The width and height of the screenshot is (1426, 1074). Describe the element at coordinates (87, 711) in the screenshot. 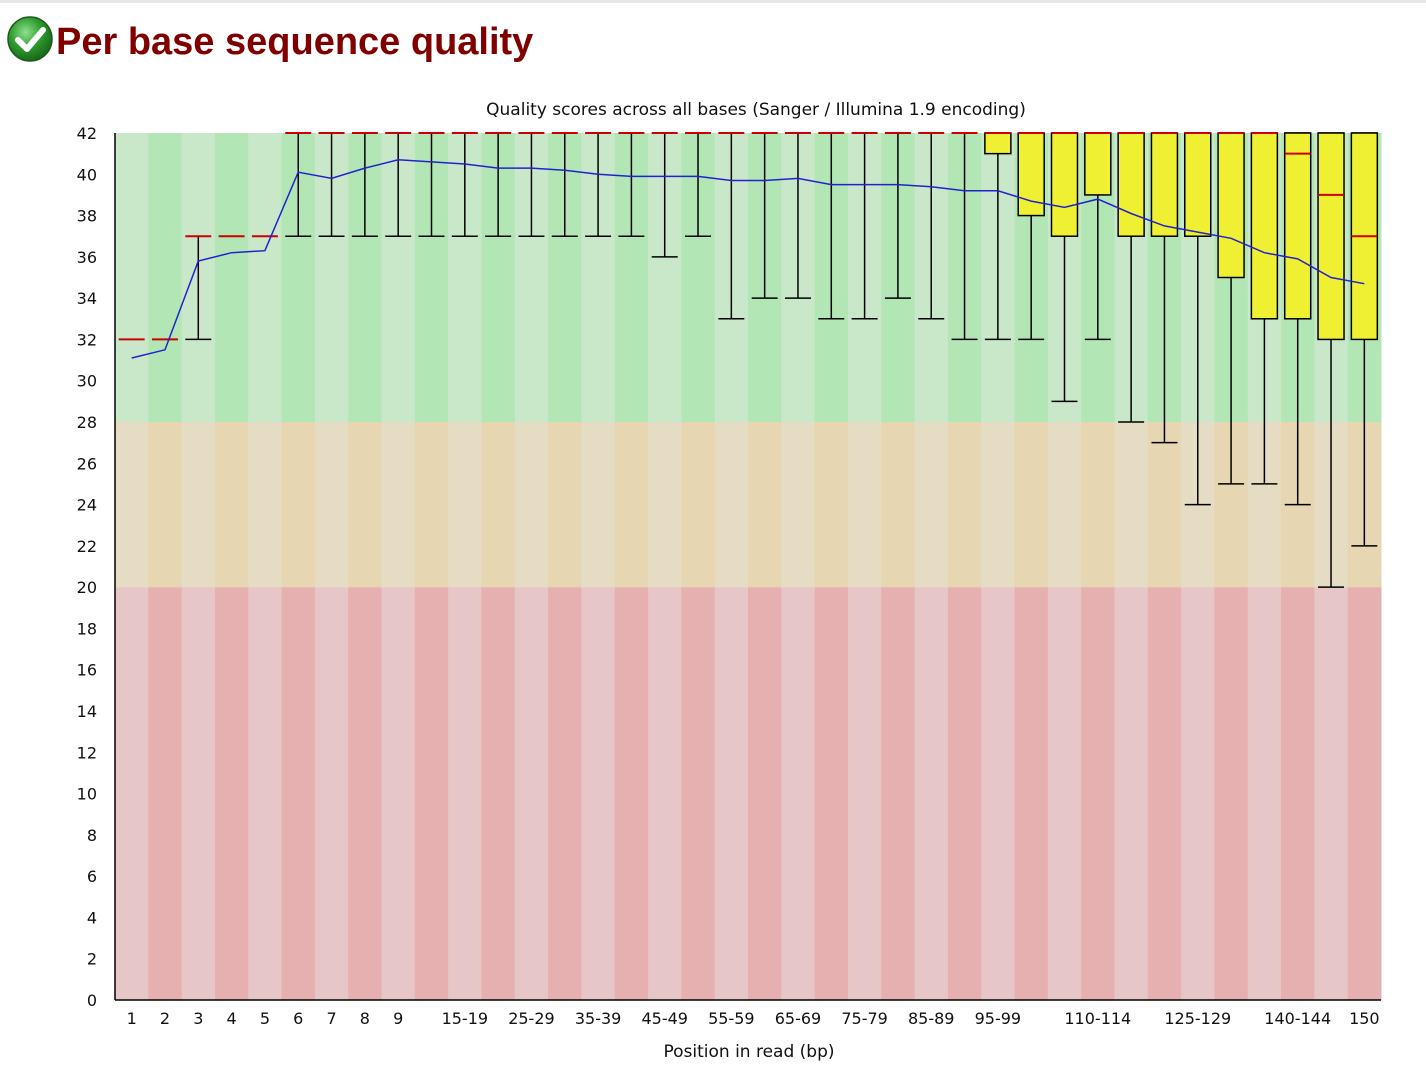

I see `y-tick-label: 14` at that location.